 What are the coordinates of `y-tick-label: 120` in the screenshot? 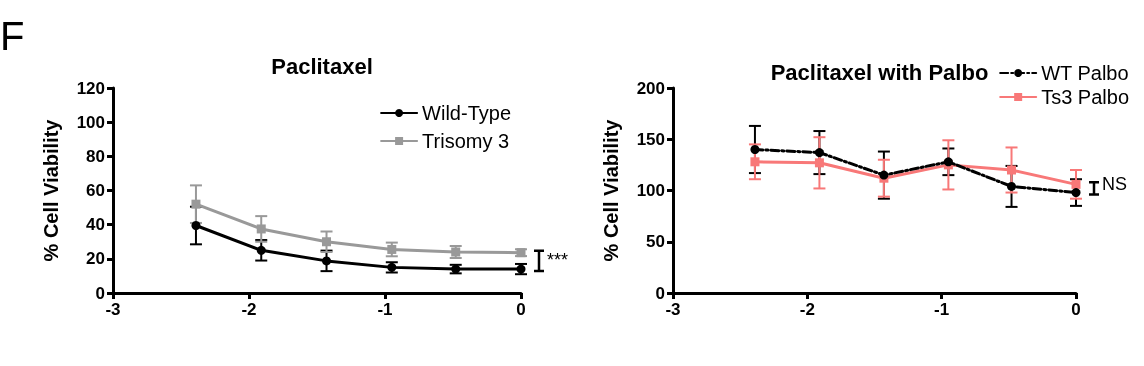 It's located at (90, 88).